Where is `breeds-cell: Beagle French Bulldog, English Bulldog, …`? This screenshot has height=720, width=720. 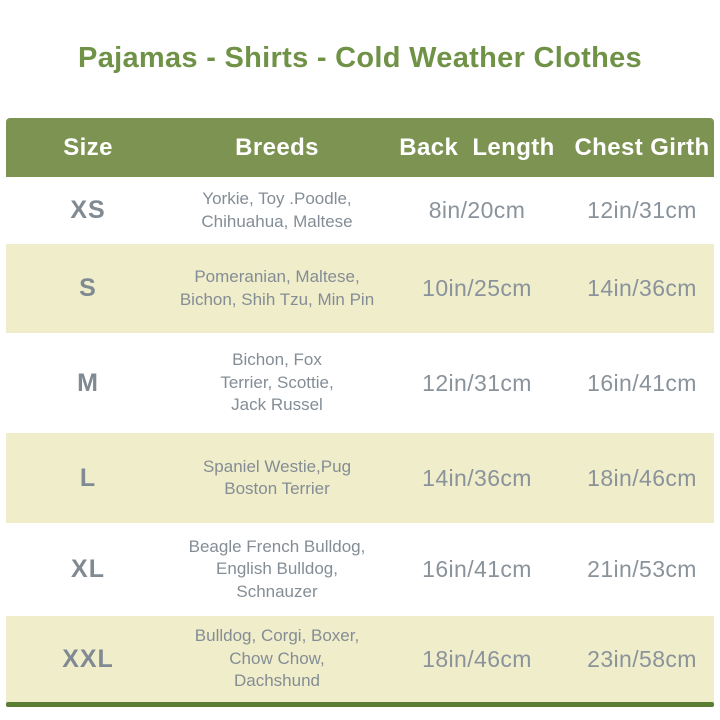 breeds-cell: Beagle French Bulldog, English Bulldog, … is located at coordinates (277, 568).